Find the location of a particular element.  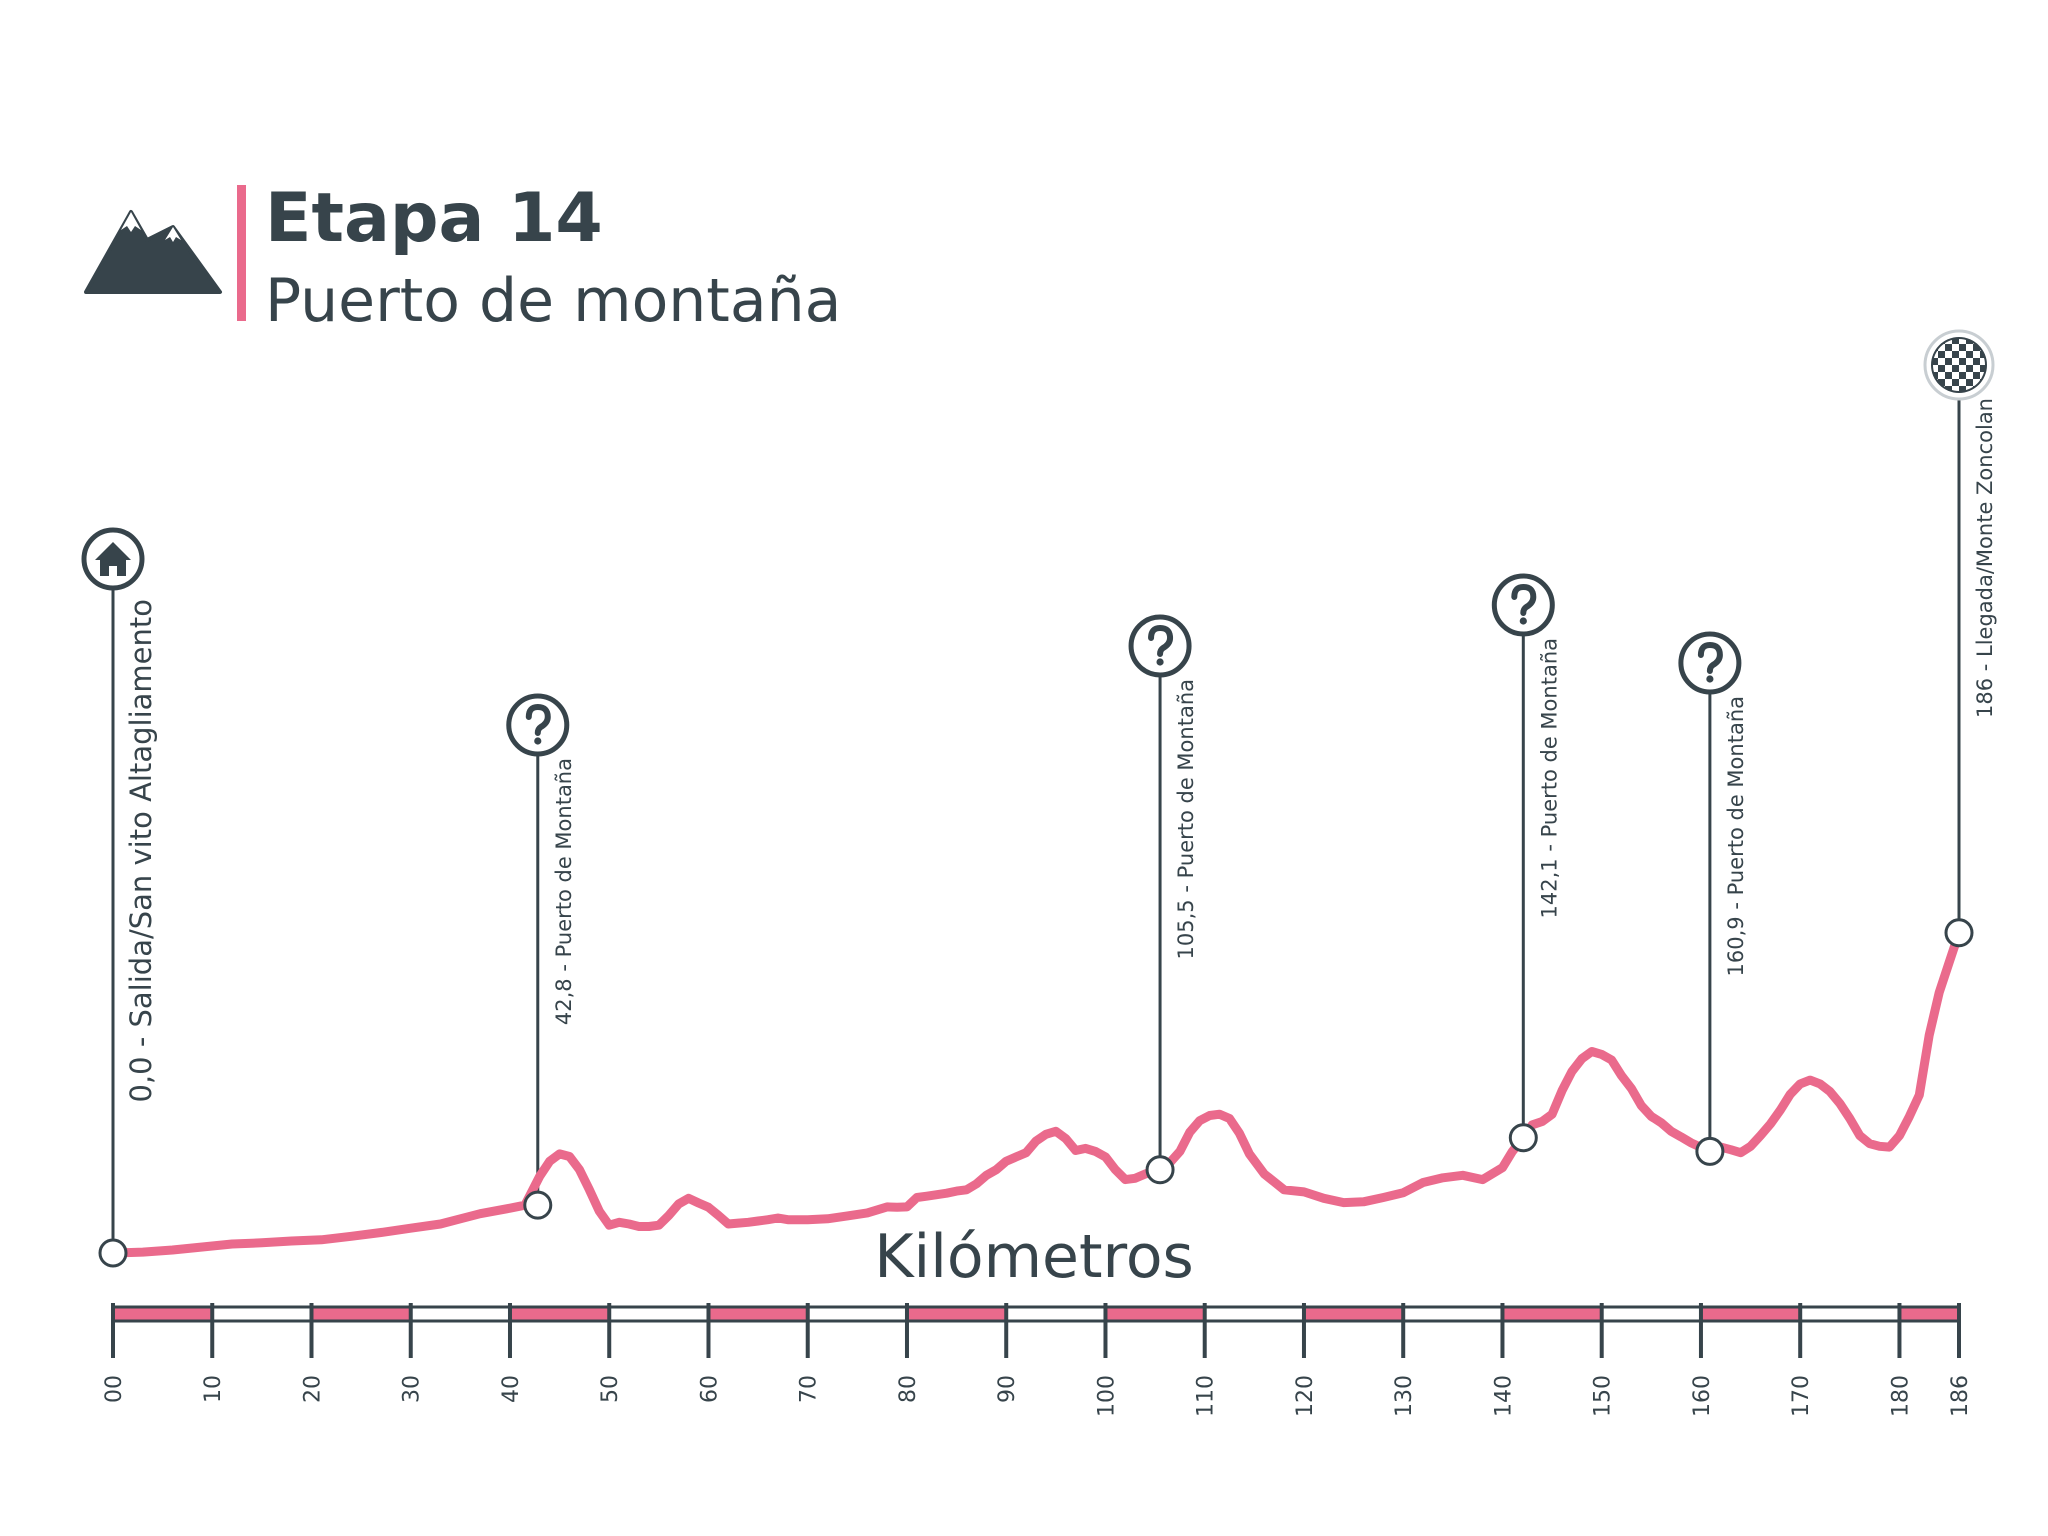

header: Etapa 14 Puerto de montaña is located at coordinates (462, 257).